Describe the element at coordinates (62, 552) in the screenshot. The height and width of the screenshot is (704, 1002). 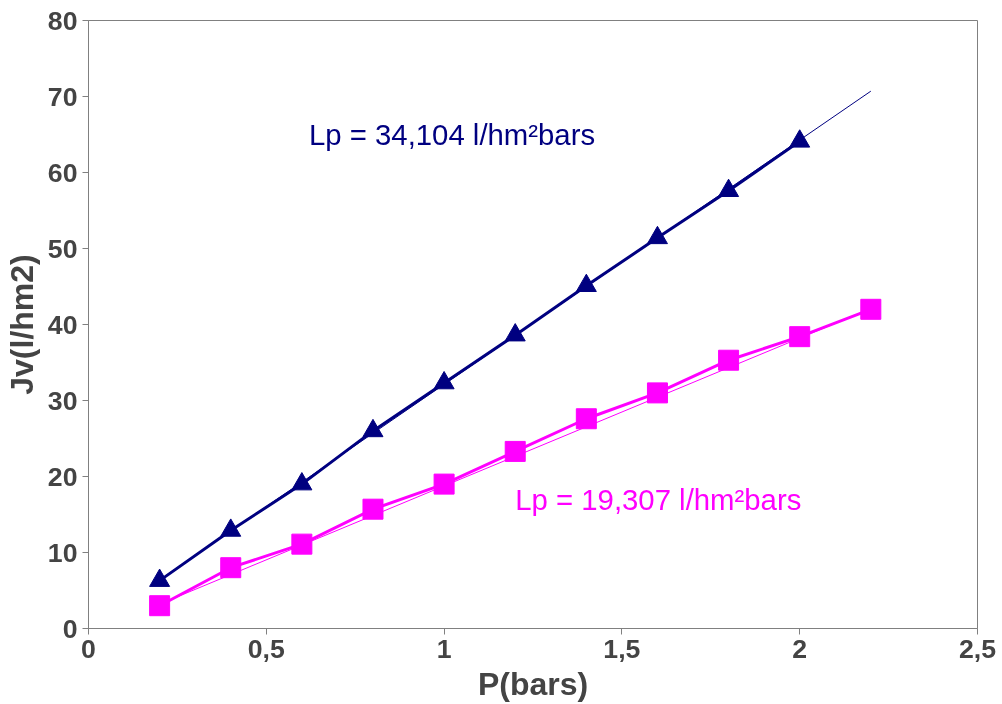
I see `y-tick-label: 10` at that location.